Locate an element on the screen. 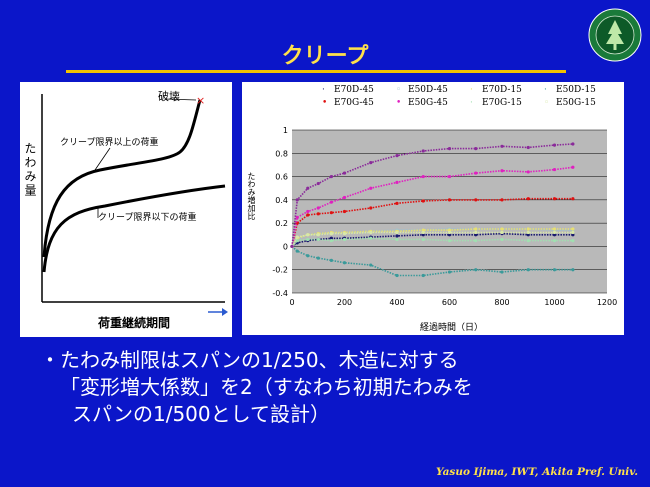  legend-marker: · is located at coordinates (545, 90).